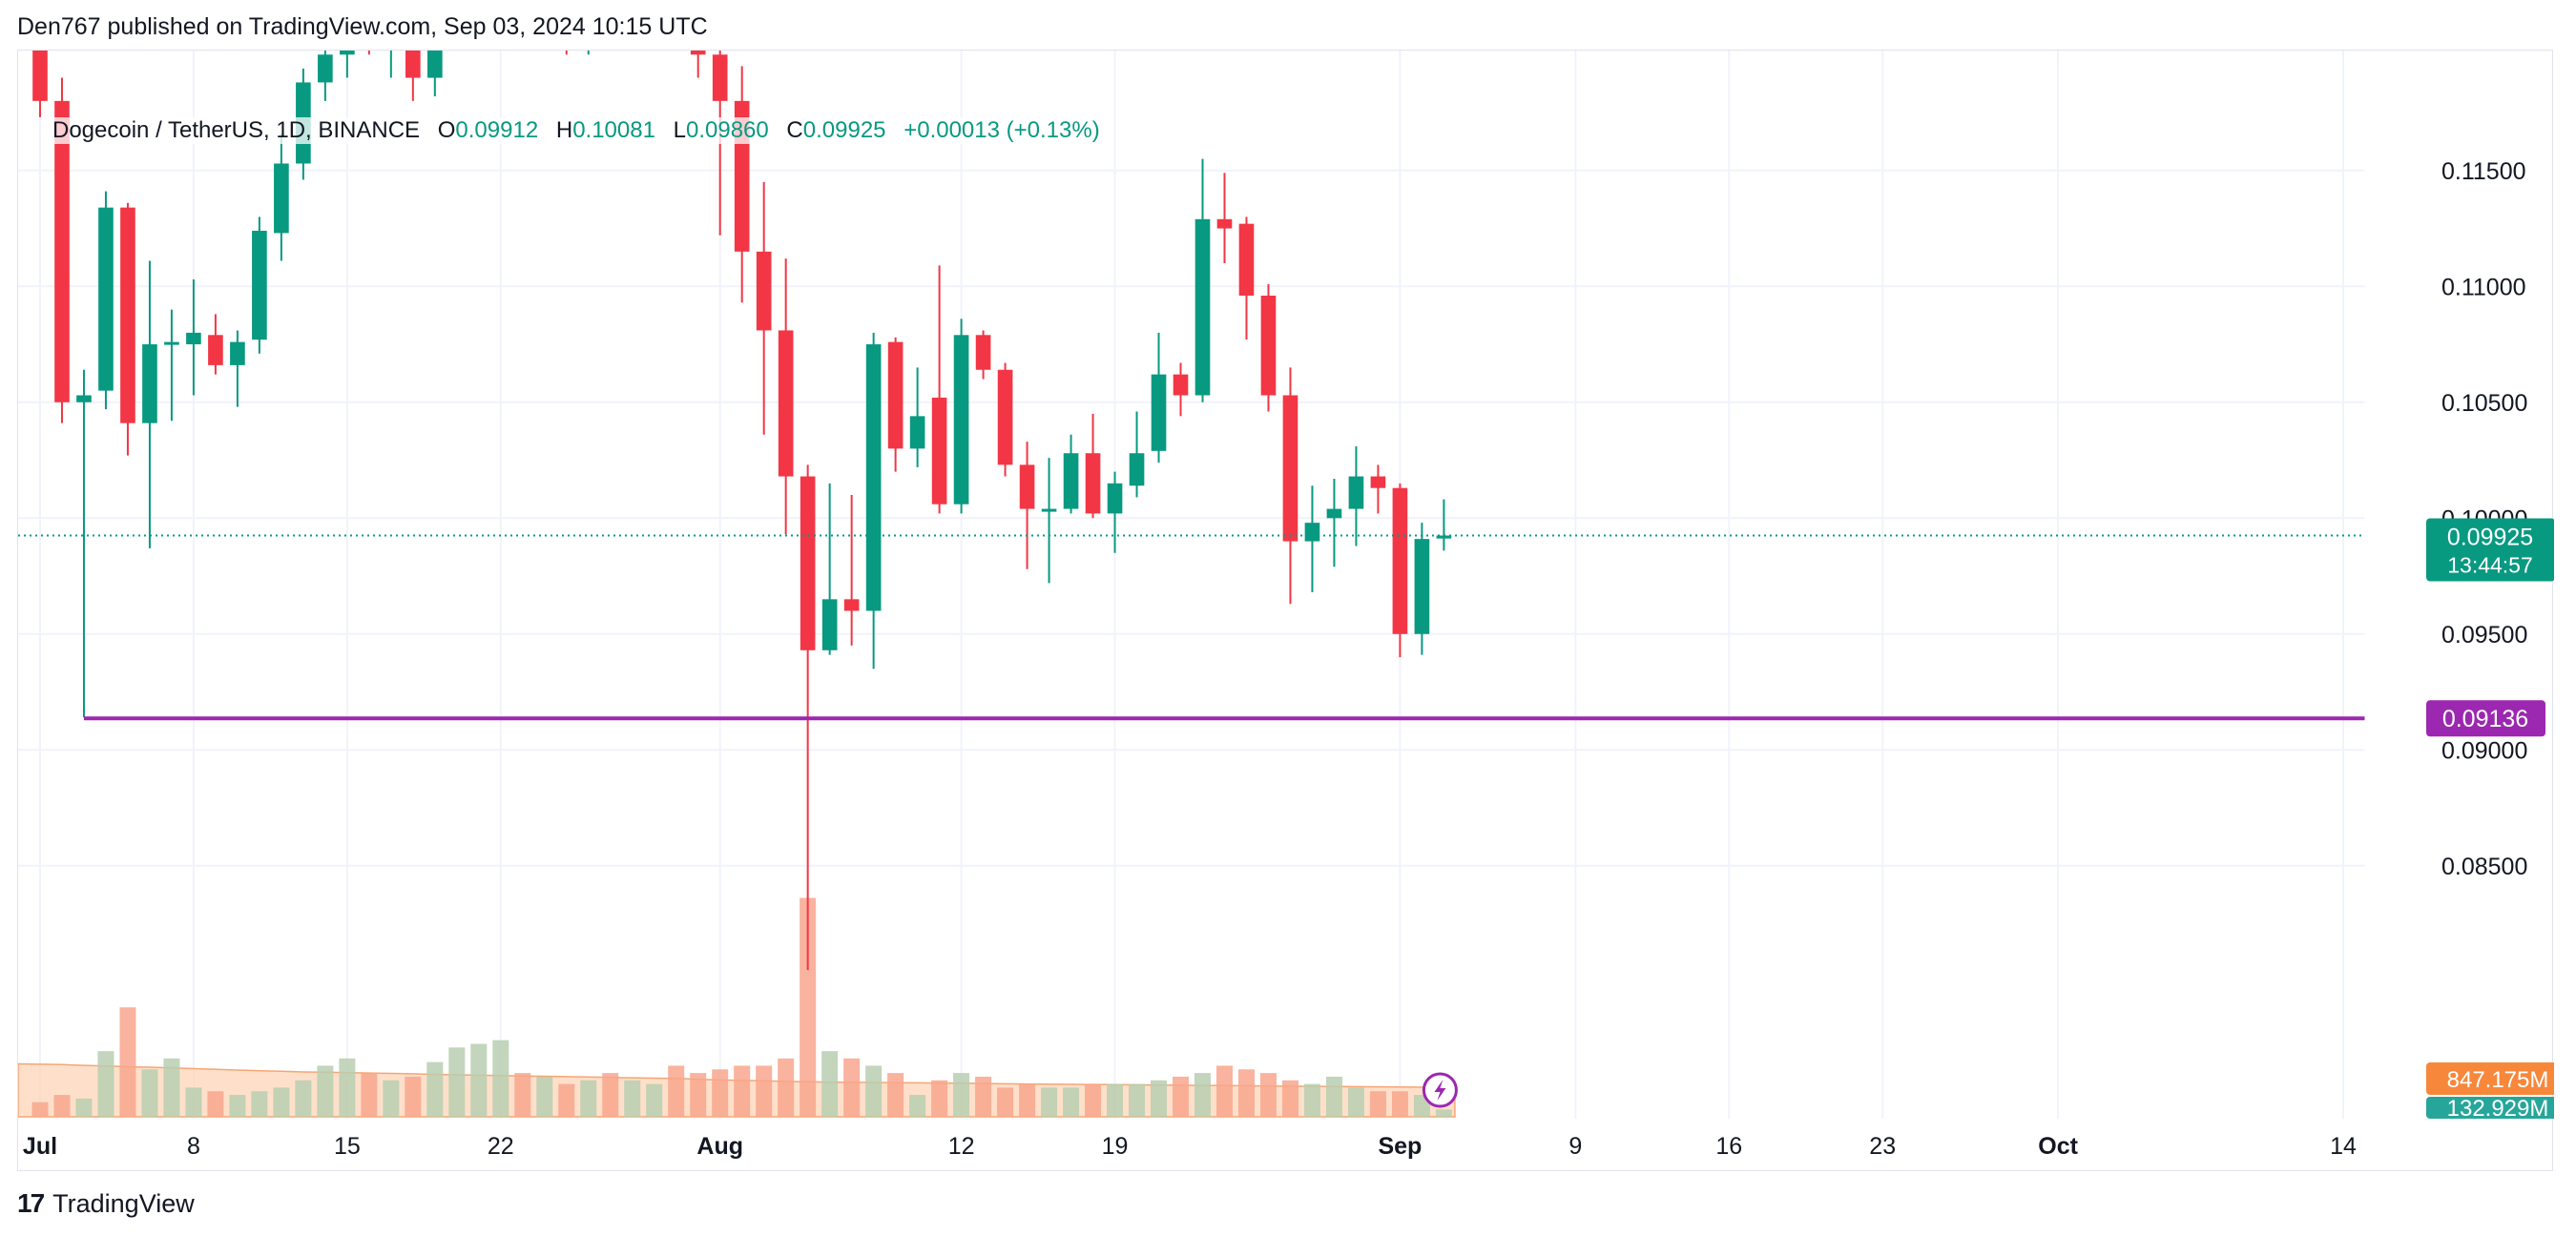 This screenshot has width=2576, height=1236. Describe the element at coordinates (2498, 1109) in the screenshot. I see `volume-label: 132.929M` at that location.